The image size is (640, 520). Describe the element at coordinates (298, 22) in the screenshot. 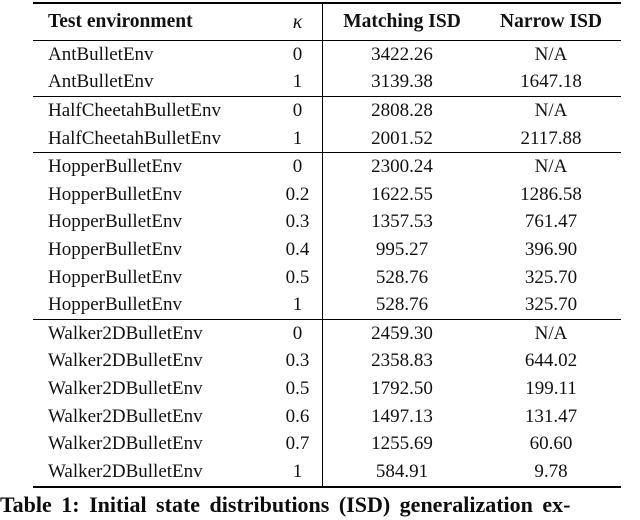

I see `col-header-kappa: κ` at that location.